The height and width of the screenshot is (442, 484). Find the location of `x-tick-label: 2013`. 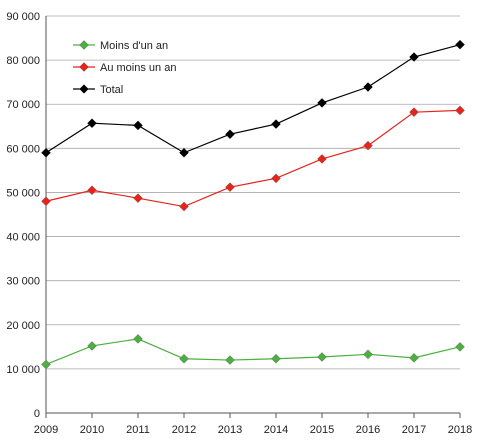

x-tick-label: 2013 is located at coordinates (230, 430).